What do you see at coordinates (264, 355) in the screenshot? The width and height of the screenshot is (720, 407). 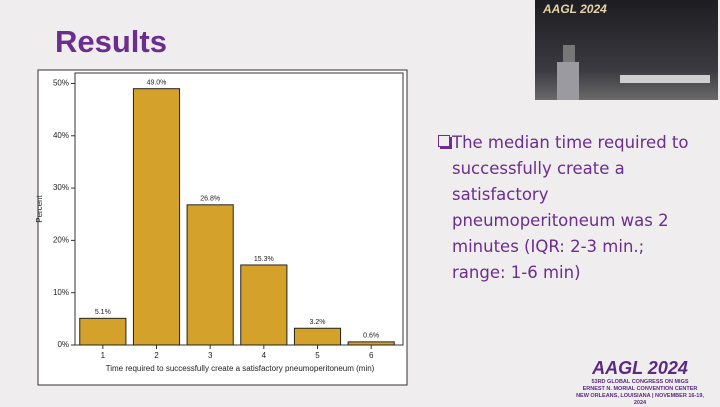 I see `x-tick-label: 4` at bounding box center [264, 355].